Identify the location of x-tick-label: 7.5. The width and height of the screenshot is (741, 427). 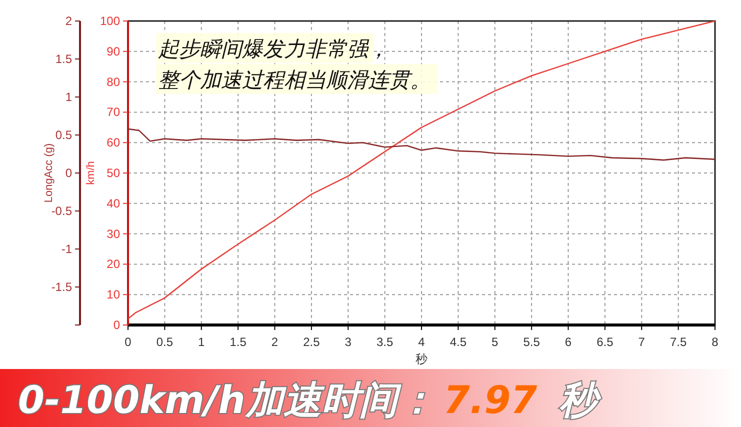
(678, 342).